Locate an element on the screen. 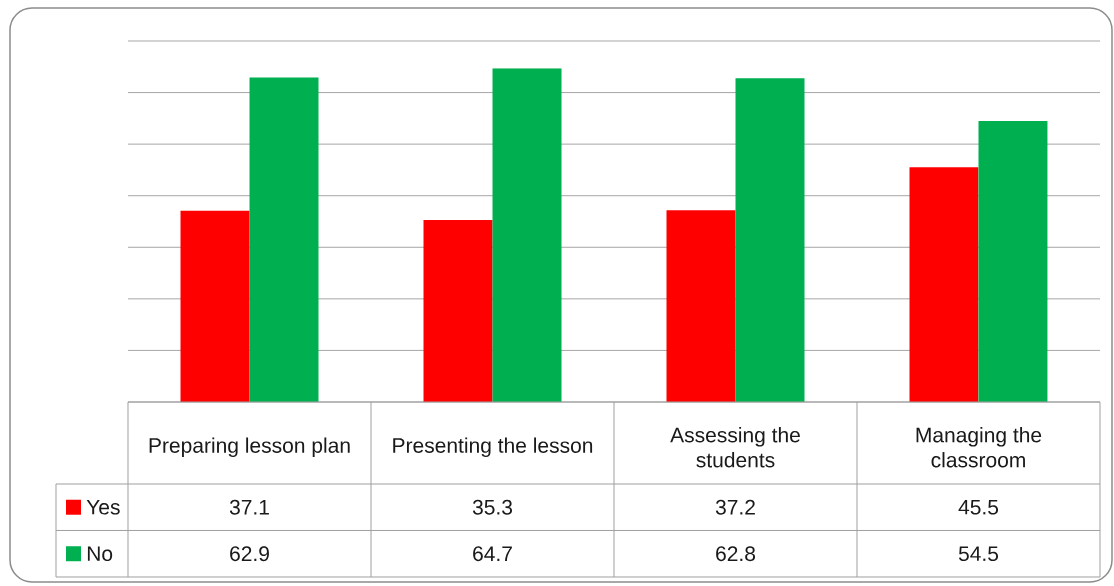  x-tick-label: Preparing lesson plan is located at coordinates (249, 447).